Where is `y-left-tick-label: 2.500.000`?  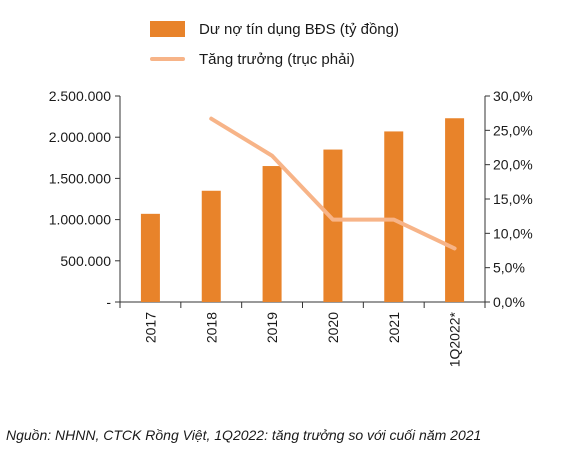 y-left-tick-label: 2.500.000 is located at coordinates (80, 96).